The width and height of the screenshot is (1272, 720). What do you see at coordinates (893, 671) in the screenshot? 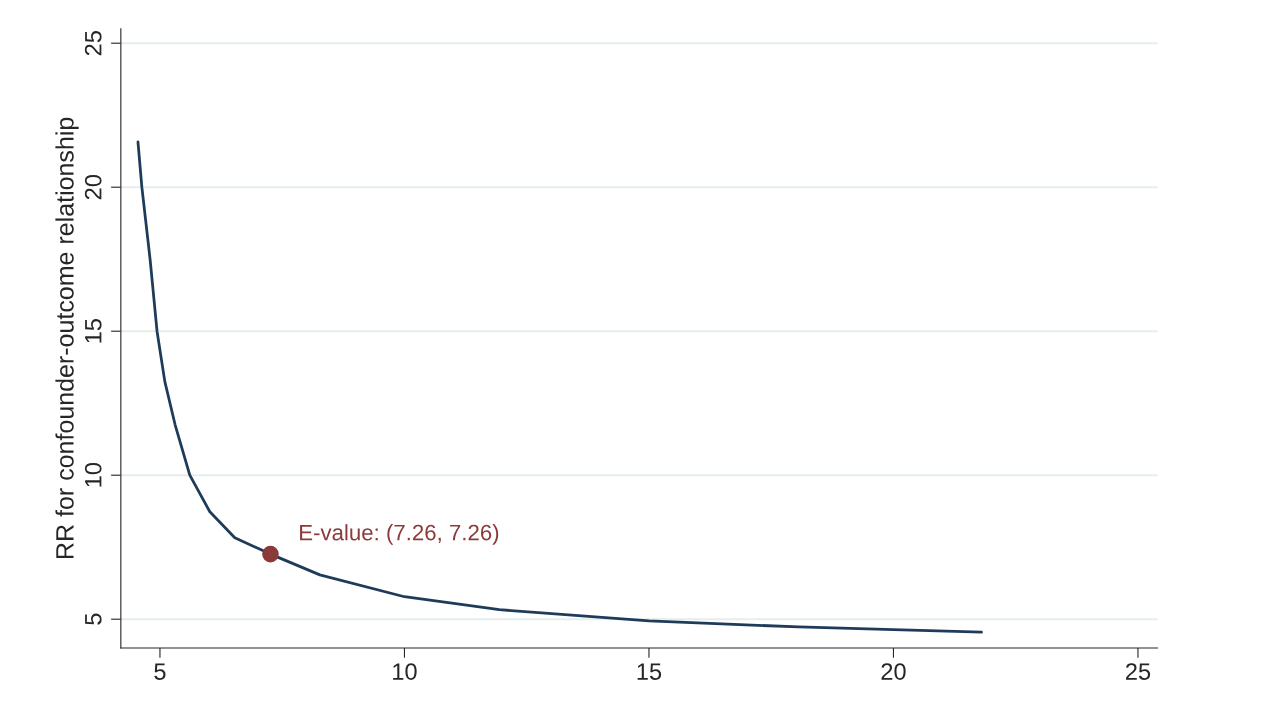
I see `x-tick-label: 20` at bounding box center [893, 671].